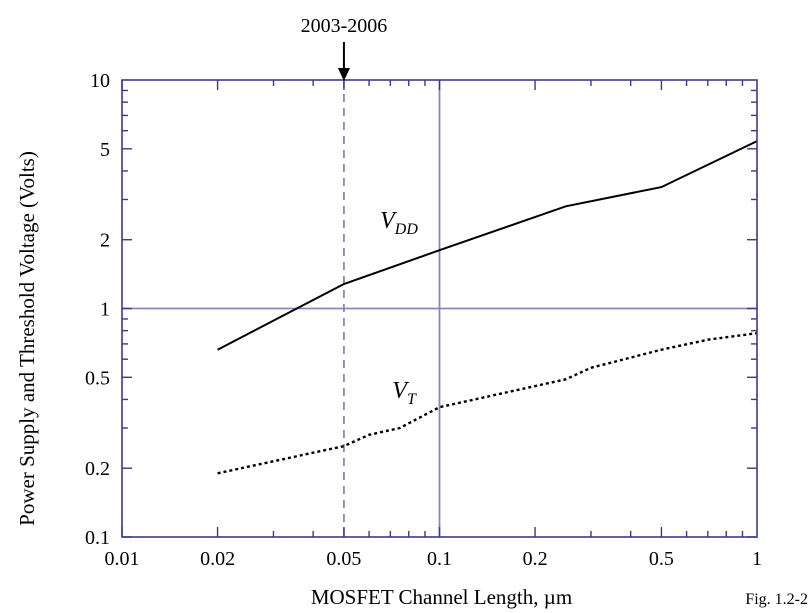 This screenshot has height=613, width=812. What do you see at coordinates (217, 559) in the screenshot?
I see `x-tick-label: 0.02` at bounding box center [217, 559].